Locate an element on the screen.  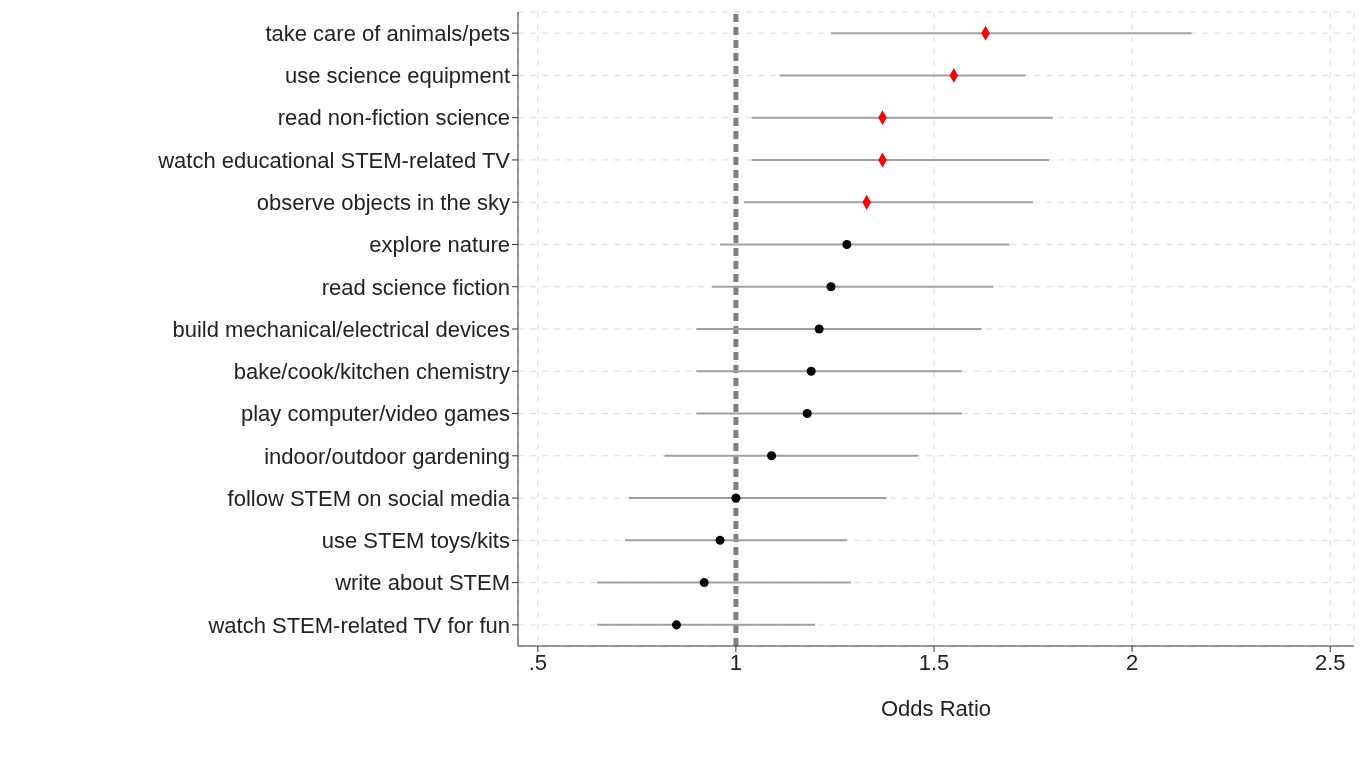
y-tick-label: watch STEM-related TV for fun is located at coordinates (358, 625).